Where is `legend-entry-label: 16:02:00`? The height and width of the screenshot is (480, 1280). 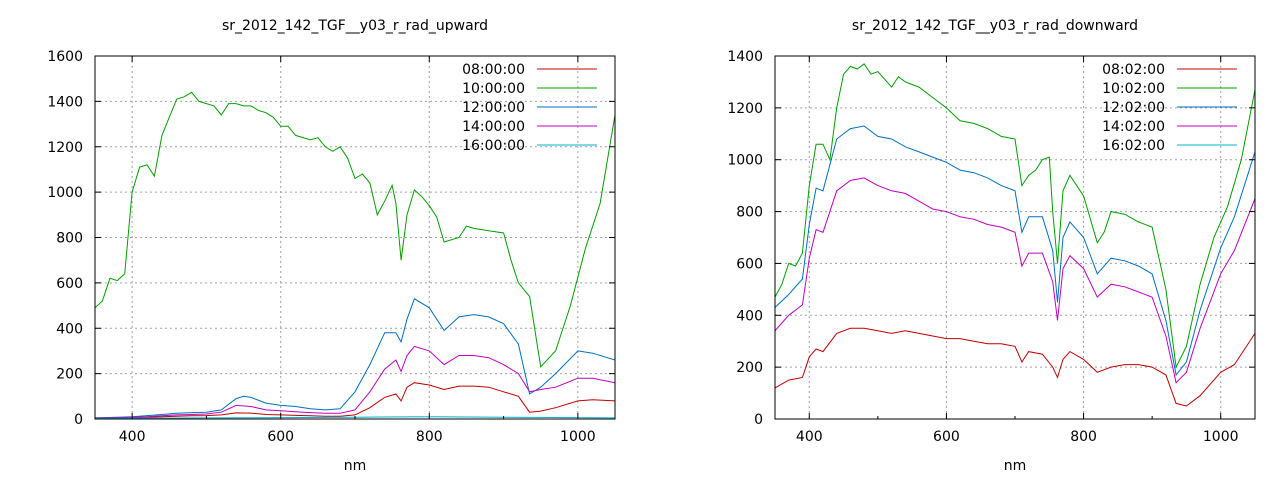 legend-entry-label: 16:02:00 is located at coordinates (1133, 146).